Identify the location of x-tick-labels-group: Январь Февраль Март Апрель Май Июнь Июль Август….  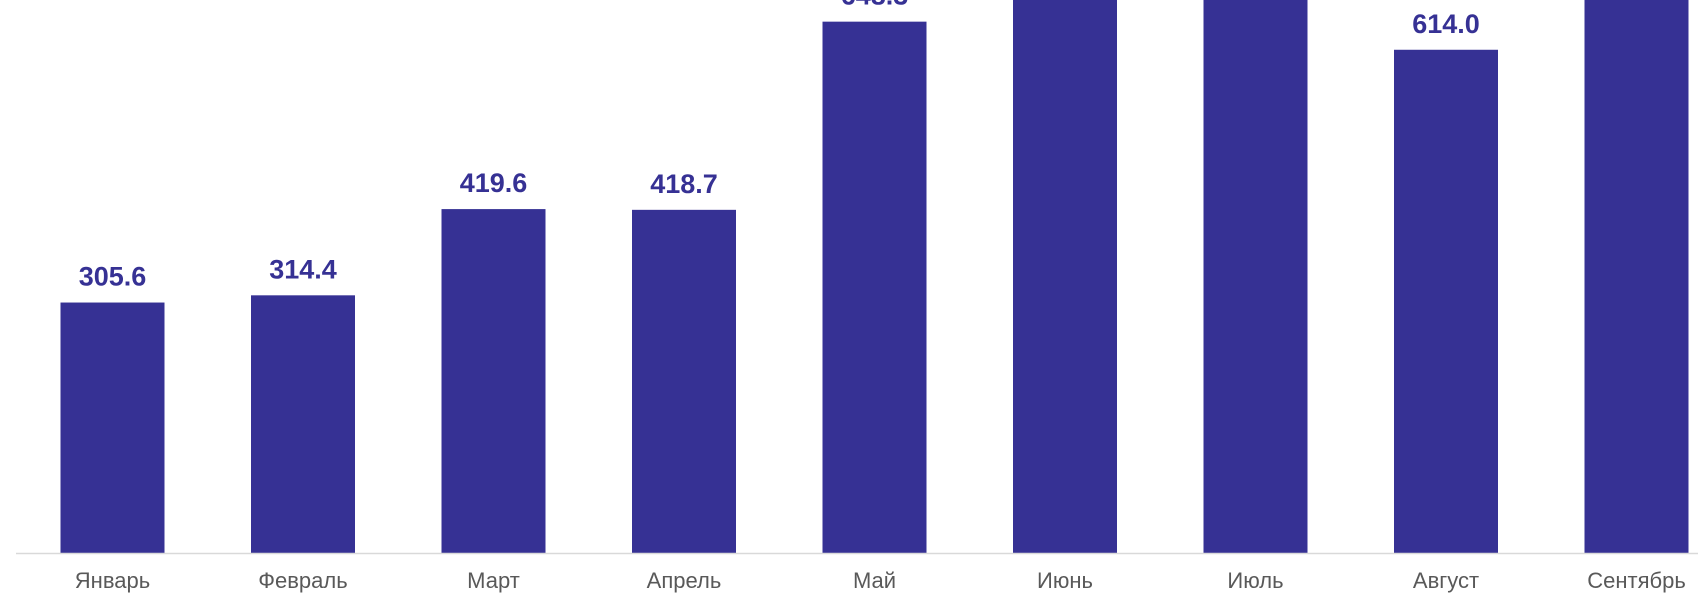
(880, 580).